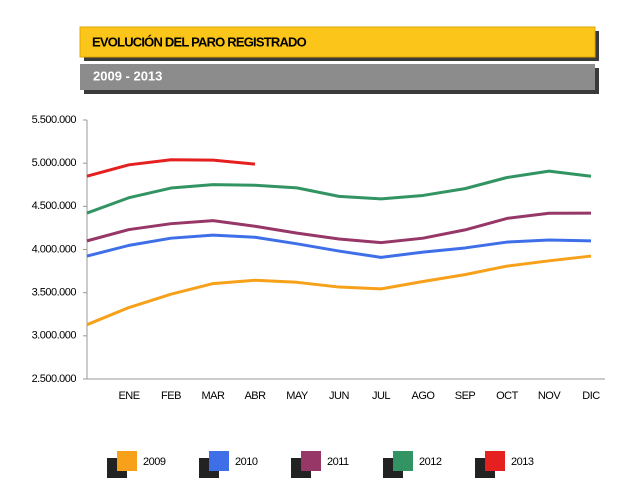 This screenshot has height=504, width=618. What do you see at coordinates (54, 379) in the screenshot?
I see `y-tick-label: 2.500.000` at bounding box center [54, 379].